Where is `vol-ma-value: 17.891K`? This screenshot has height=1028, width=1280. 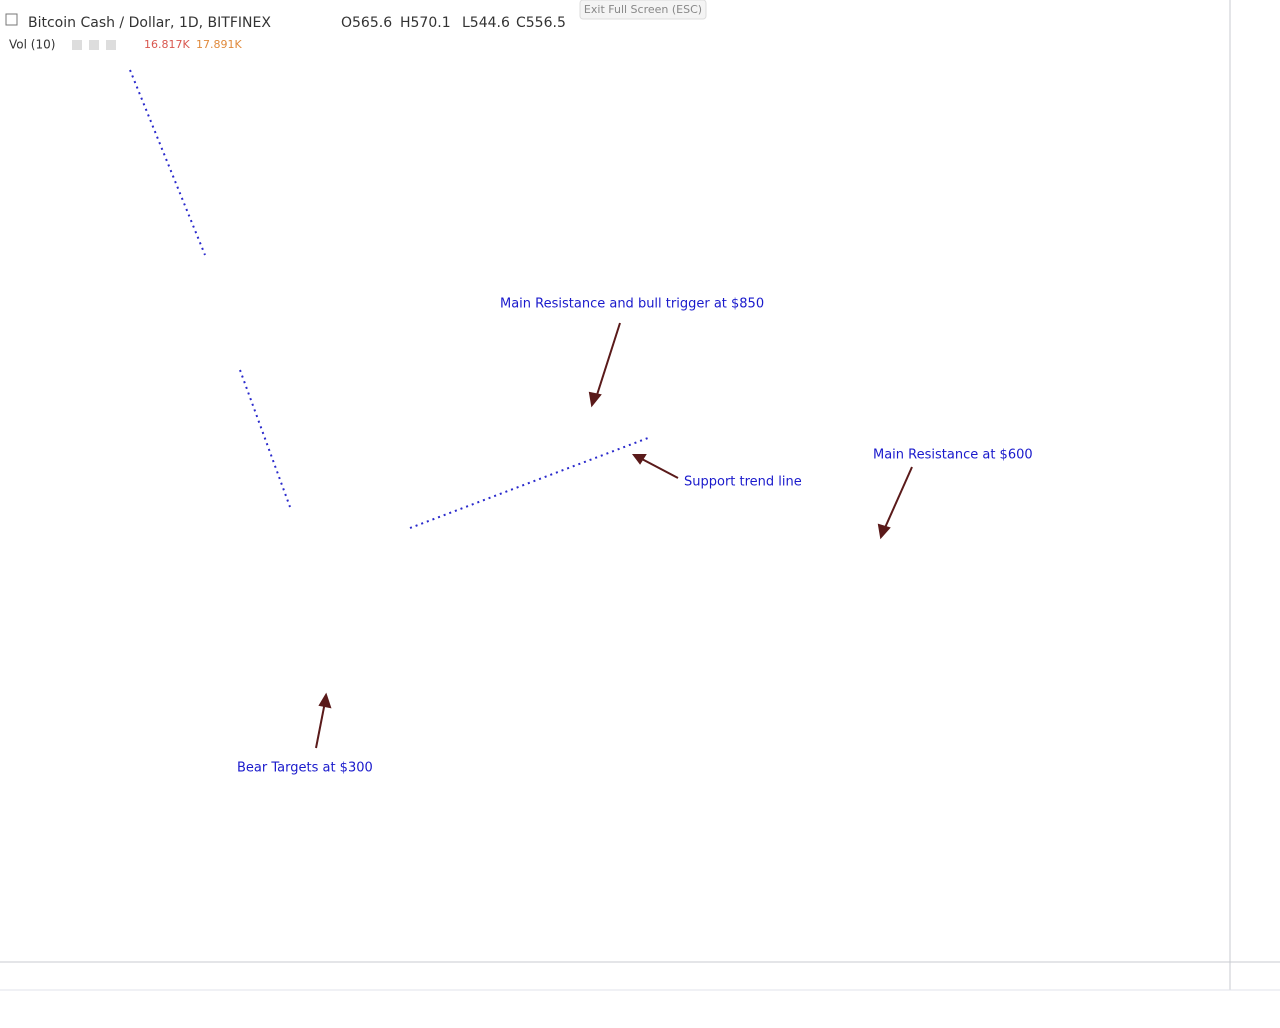
vol-ma-value: 17.891K is located at coordinates (219, 44).